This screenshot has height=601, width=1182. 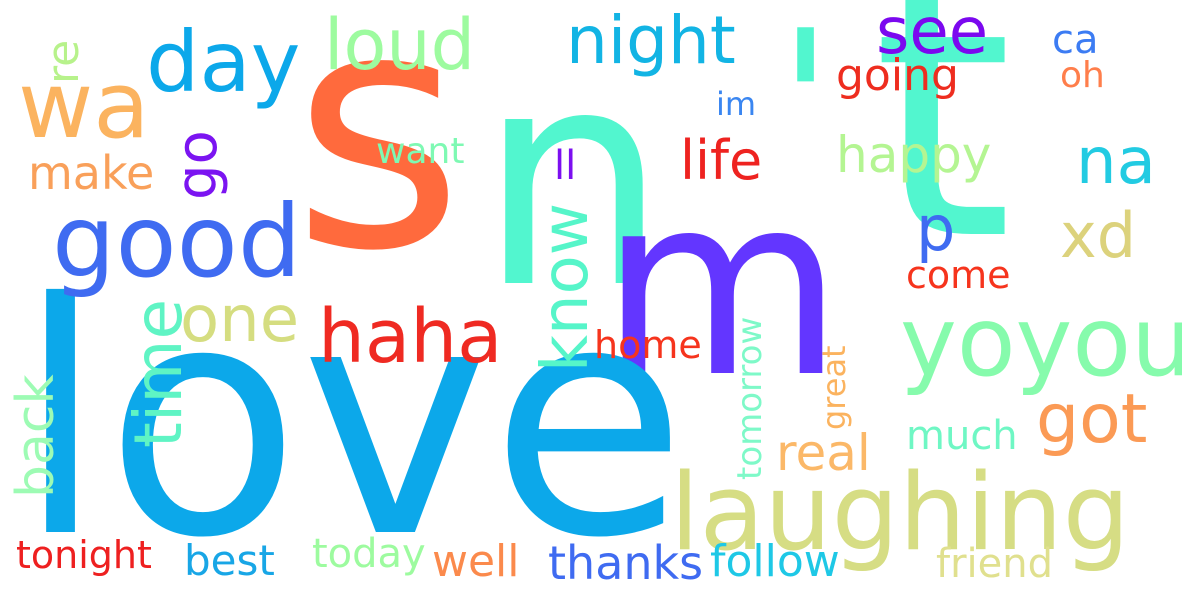 I want to click on word-n: n, so click(x=573, y=179).